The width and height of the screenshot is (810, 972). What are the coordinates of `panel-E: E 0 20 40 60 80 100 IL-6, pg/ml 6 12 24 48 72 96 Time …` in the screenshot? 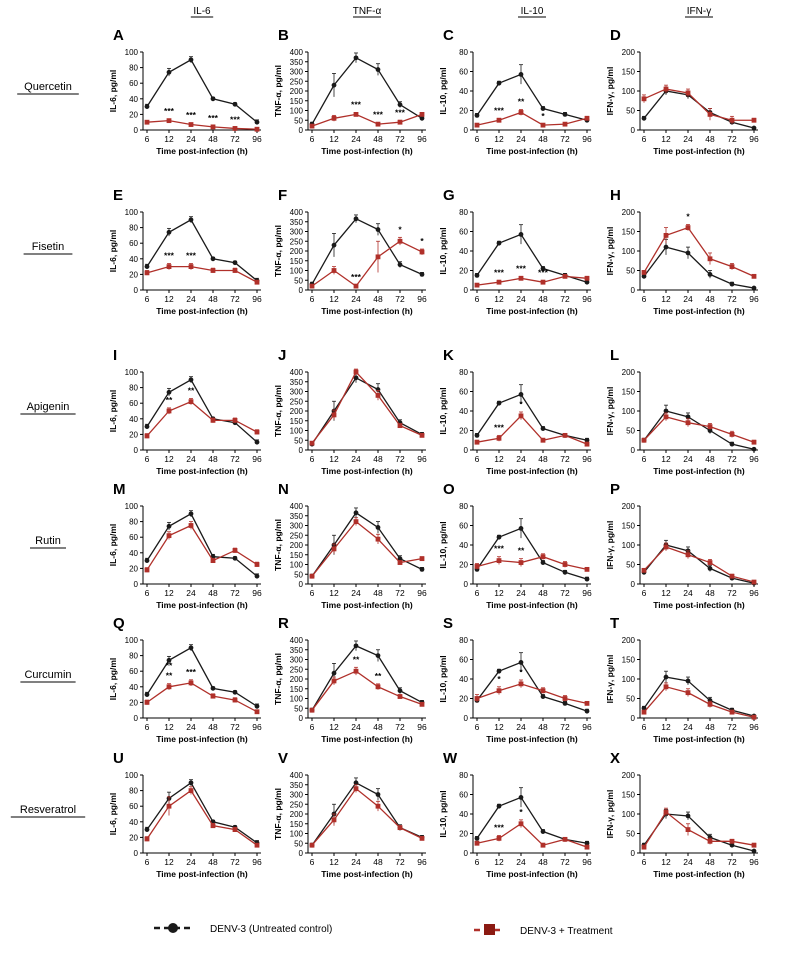 It's located at (185, 251).